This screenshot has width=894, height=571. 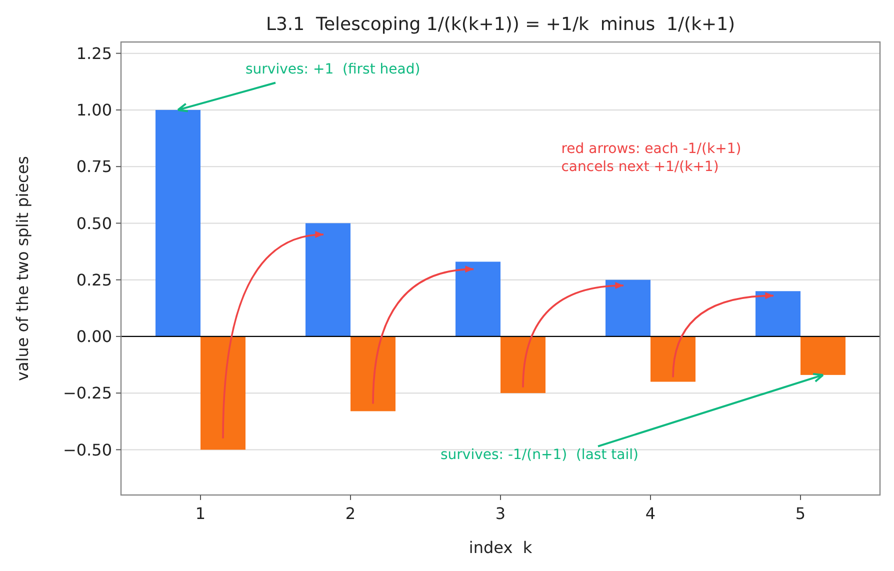 What do you see at coordinates (800, 513) in the screenshot?
I see `x-tick-label: 5` at bounding box center [800, 513].